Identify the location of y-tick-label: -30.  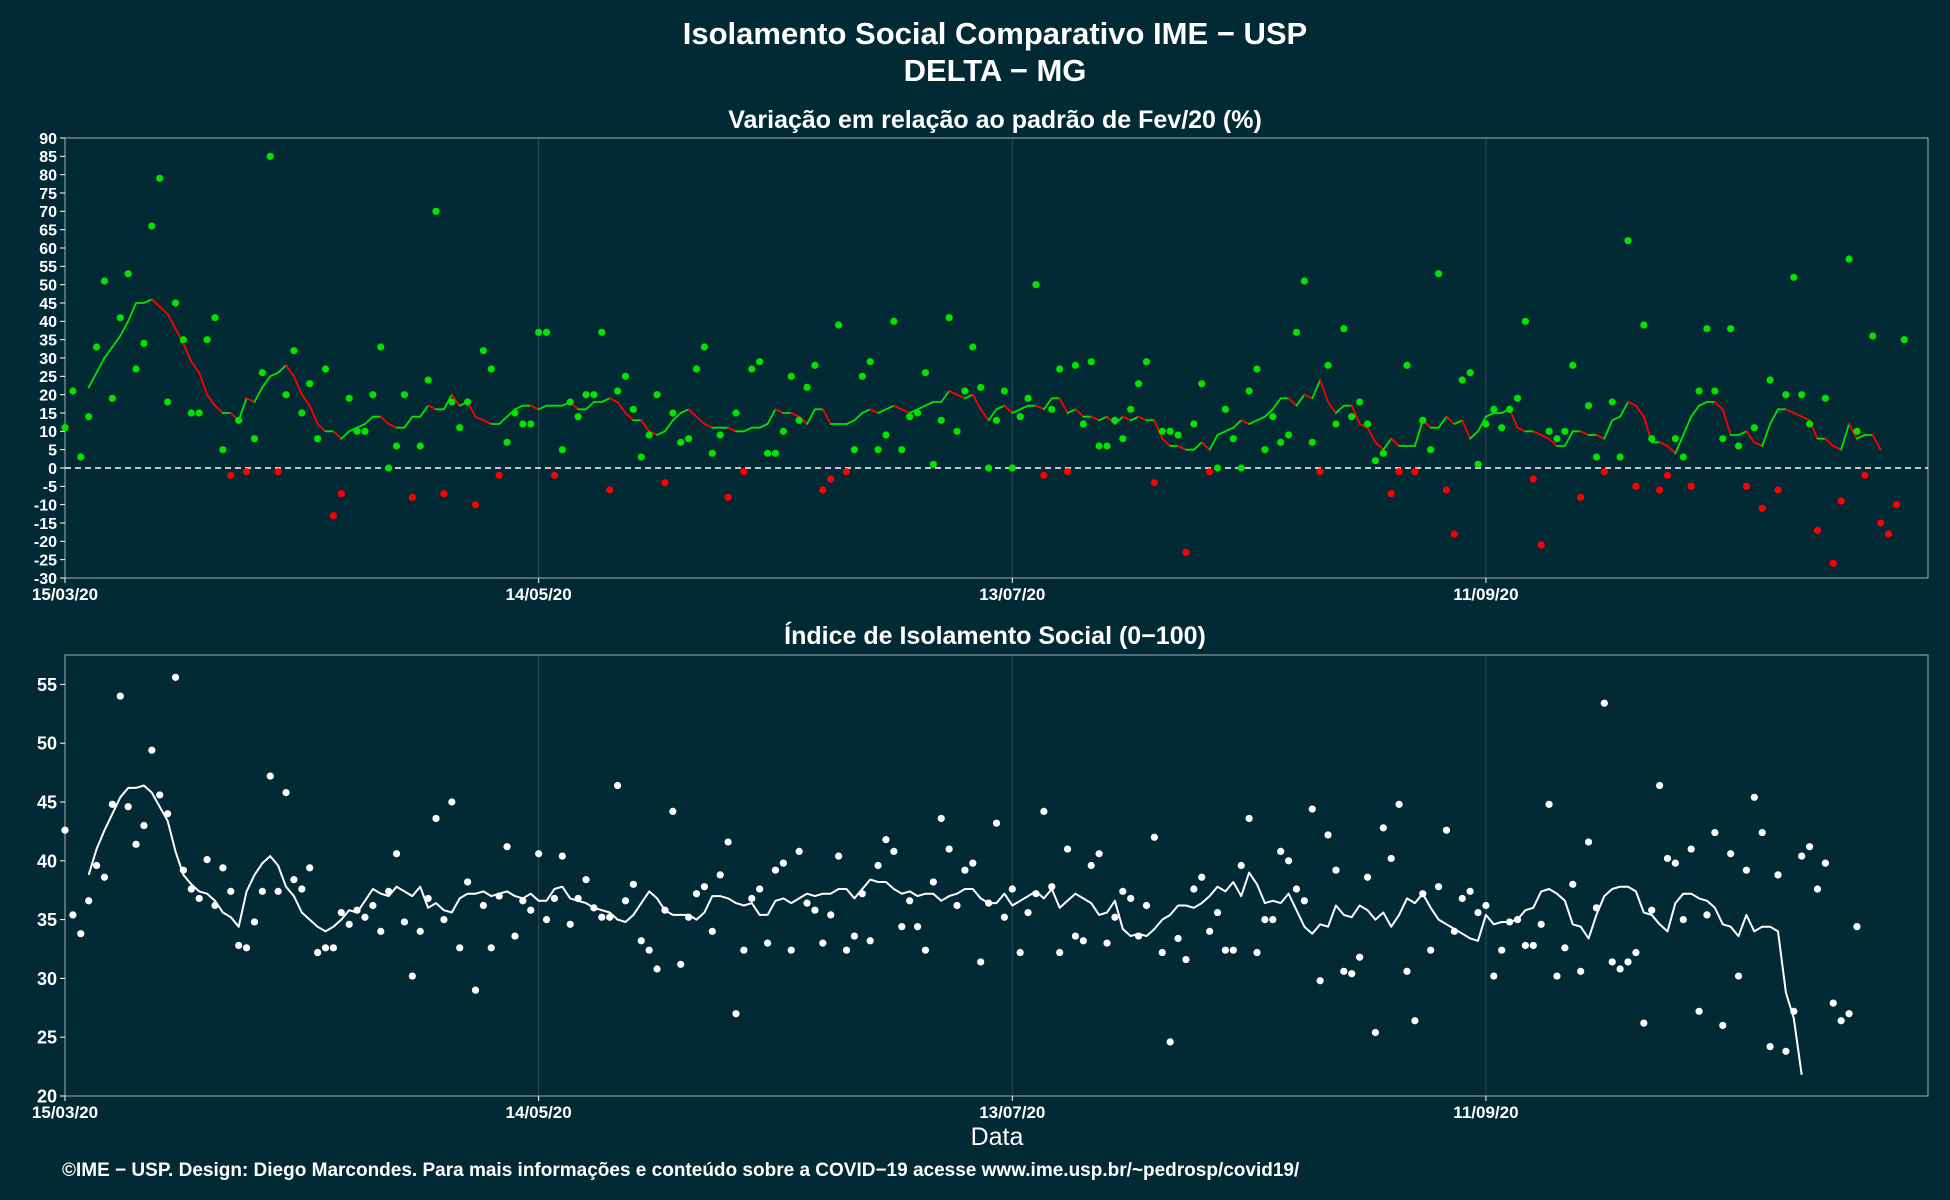
(45, 579).